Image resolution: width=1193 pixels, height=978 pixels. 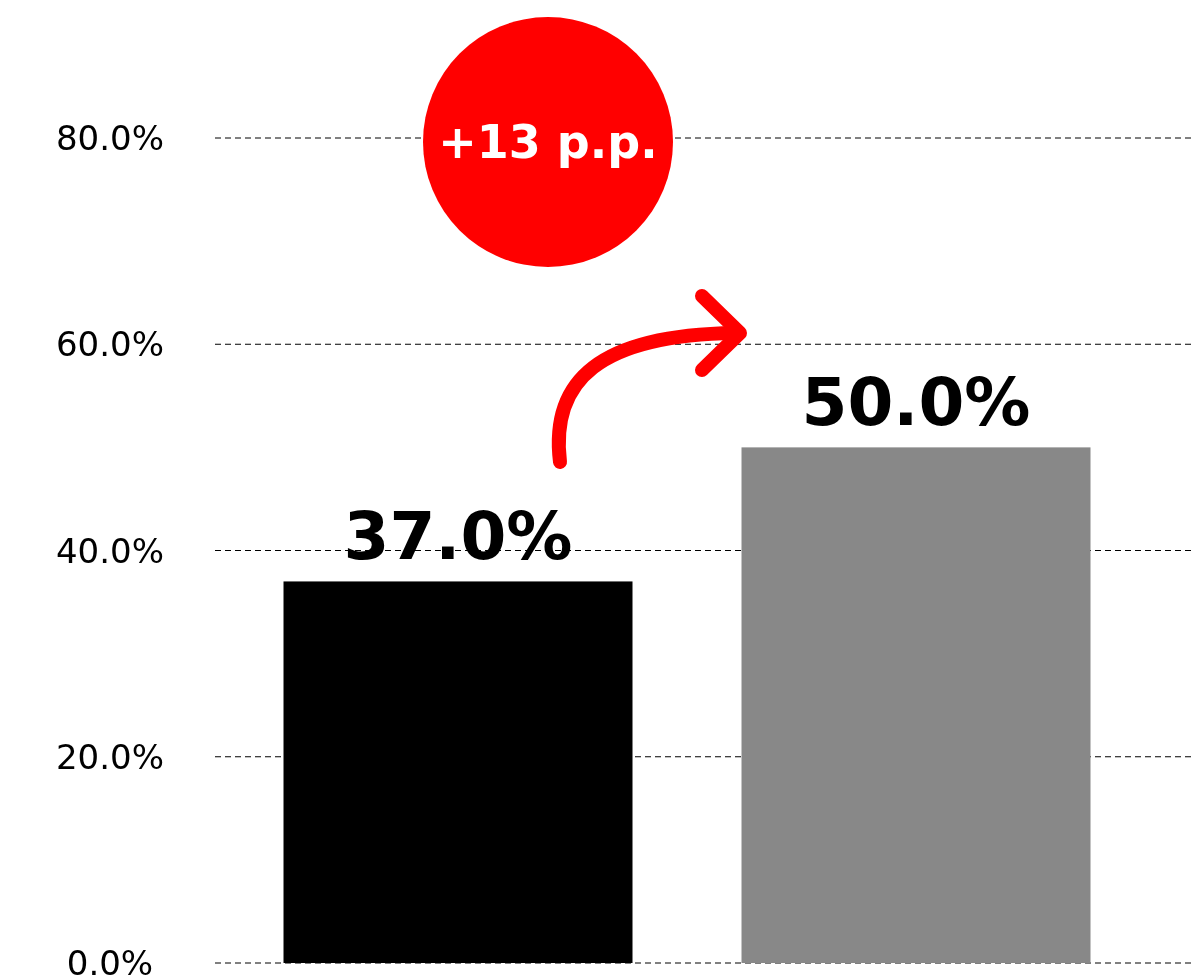 What do you see at coordinates (110, 344) in the screenshot?
I see `y-tick-label: 60.0%` at bounding box center [110, 344].